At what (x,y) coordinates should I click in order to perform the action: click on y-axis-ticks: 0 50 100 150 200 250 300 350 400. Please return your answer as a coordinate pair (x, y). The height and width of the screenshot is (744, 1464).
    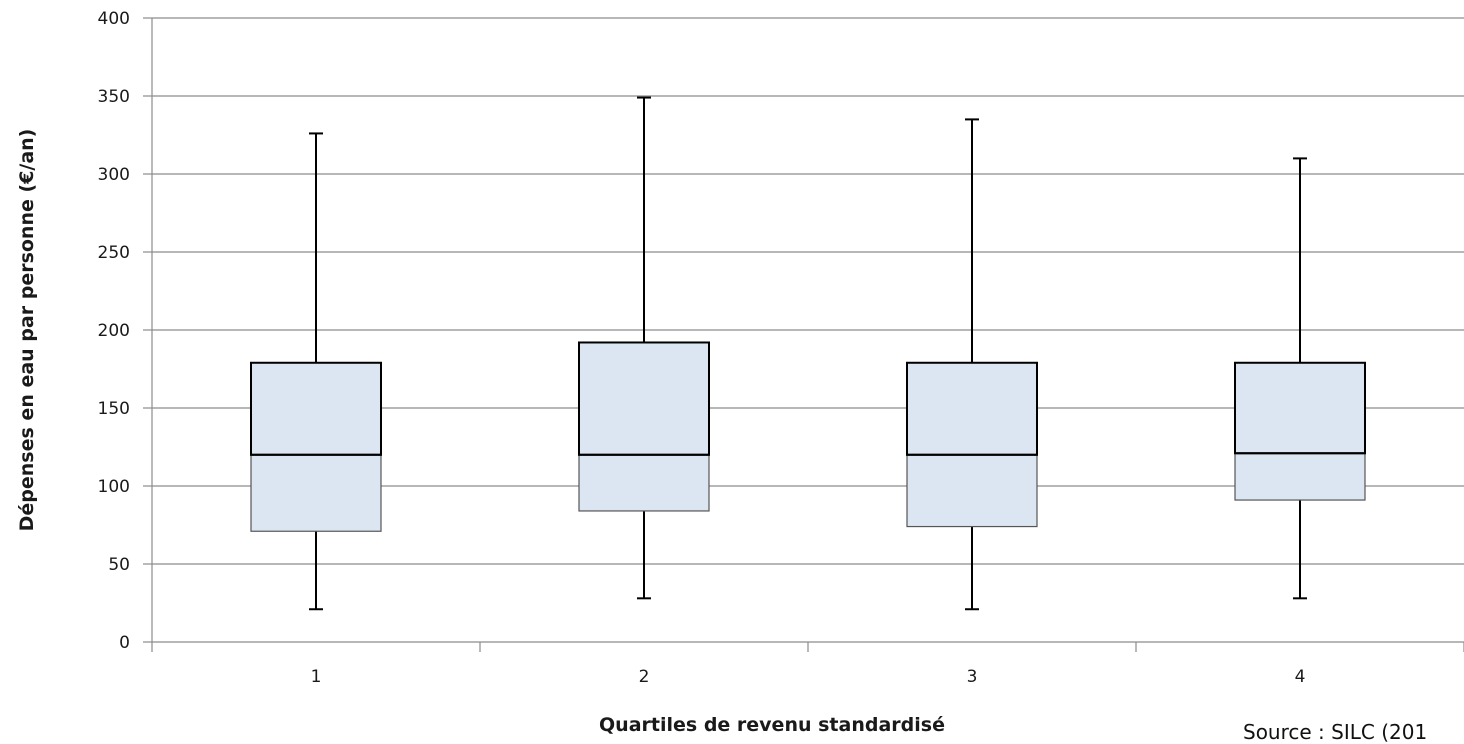
    Looking at the image, I should click on (114, 331).